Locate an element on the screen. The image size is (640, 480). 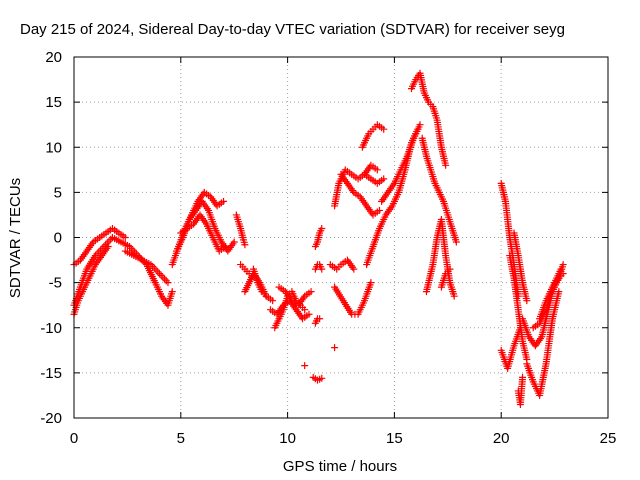
x-tick-label: 20 is located at coordinates (501, 438).